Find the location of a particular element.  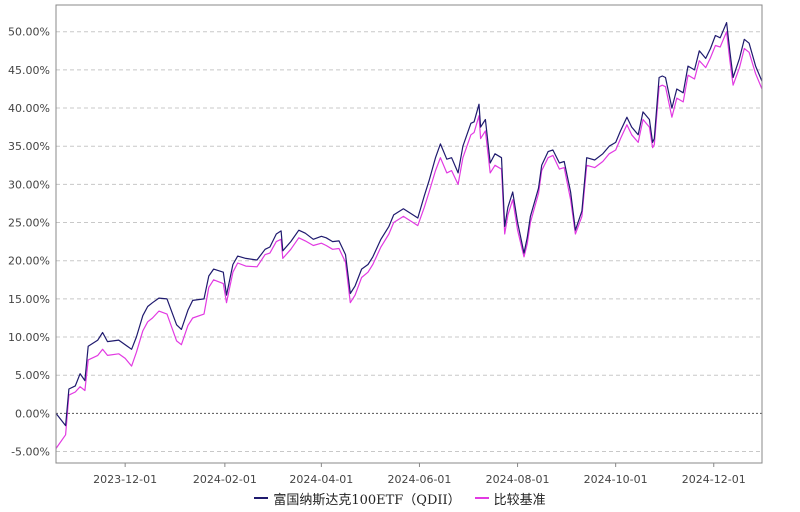

y-tick-label: 20.00% is located at coordinates (29, 261).